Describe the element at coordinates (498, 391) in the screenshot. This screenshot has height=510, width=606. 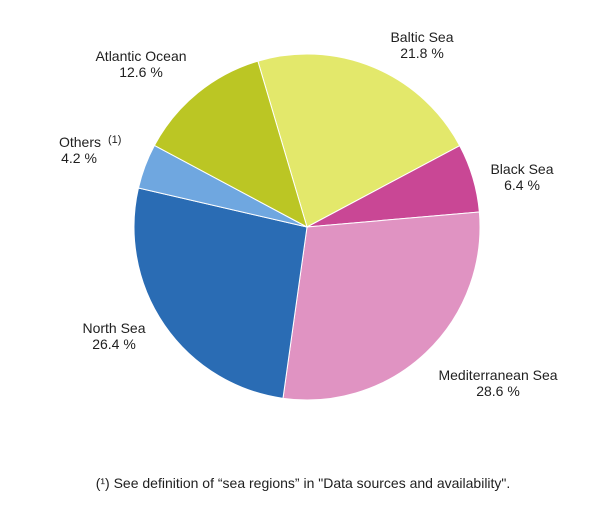
I see `slice-value-mediterranean-sea: 28.6 %` at that location.